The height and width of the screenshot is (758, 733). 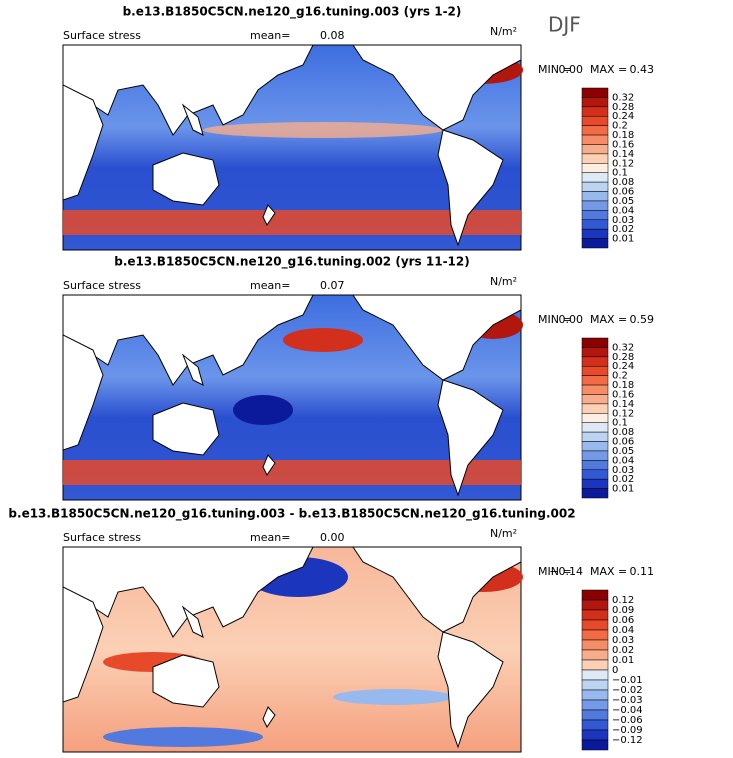 What do you see at coordinates (627, 730) in the screenshot?
I see `colorbar-label: −0.09` at bounding box center [627, 730].